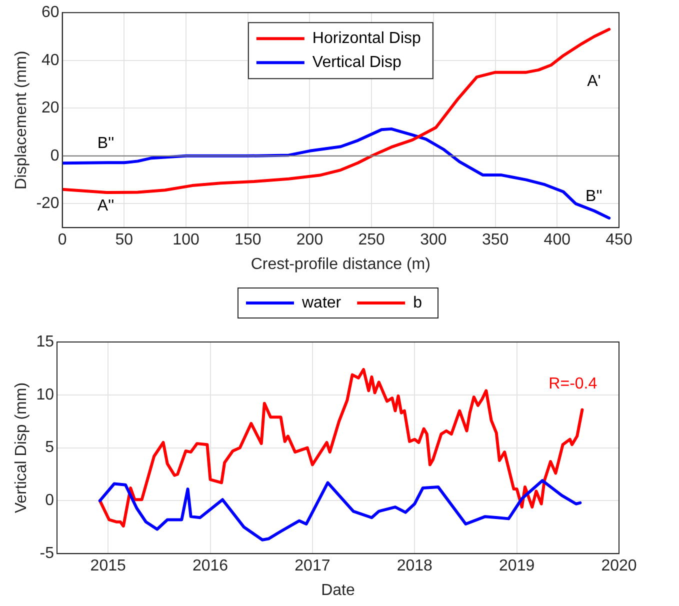 This screenshot has height=606, width=679. I want to click on annotation: R=-0.4, so click(573, 384).